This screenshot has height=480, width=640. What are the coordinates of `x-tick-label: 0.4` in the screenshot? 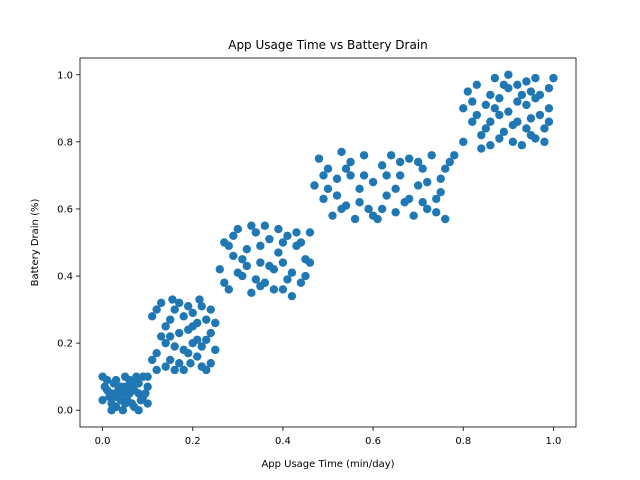 It's located at (283, 441).